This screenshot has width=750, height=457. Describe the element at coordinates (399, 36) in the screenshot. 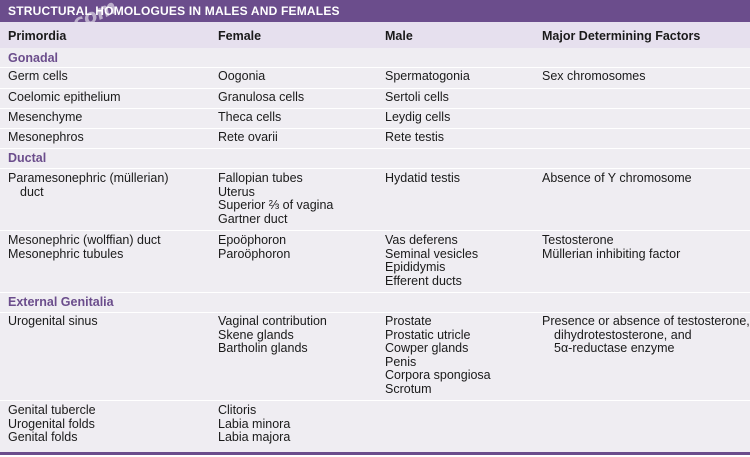

I see `header-male: Male` at that location.